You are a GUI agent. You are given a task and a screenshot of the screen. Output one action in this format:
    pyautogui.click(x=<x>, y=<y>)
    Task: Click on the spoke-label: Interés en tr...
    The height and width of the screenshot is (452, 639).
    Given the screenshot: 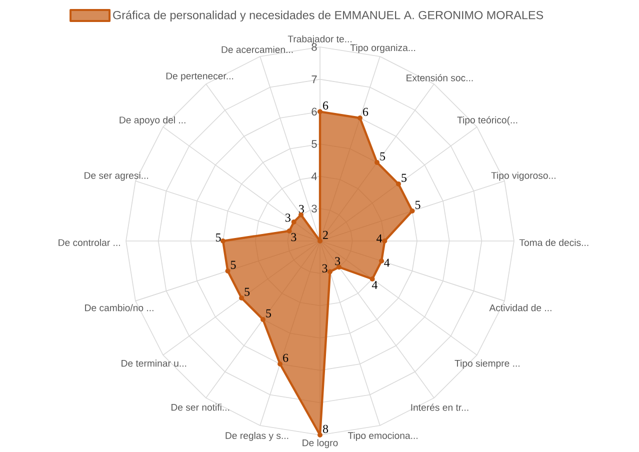 What is the action you would take?
    pyautogui.click(x=439, y=407)
    